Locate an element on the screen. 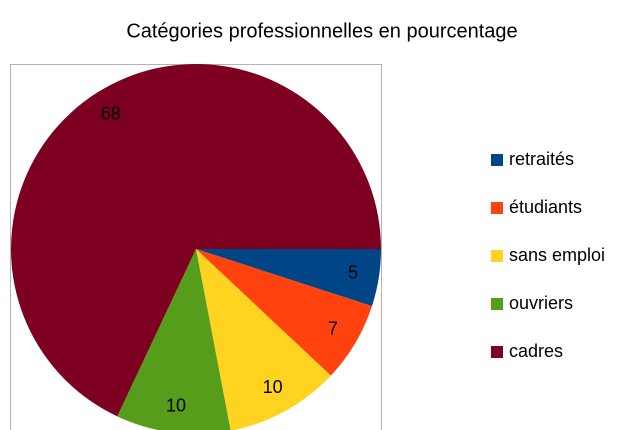  legend-label: cadres is located at coordinates (536, 351).